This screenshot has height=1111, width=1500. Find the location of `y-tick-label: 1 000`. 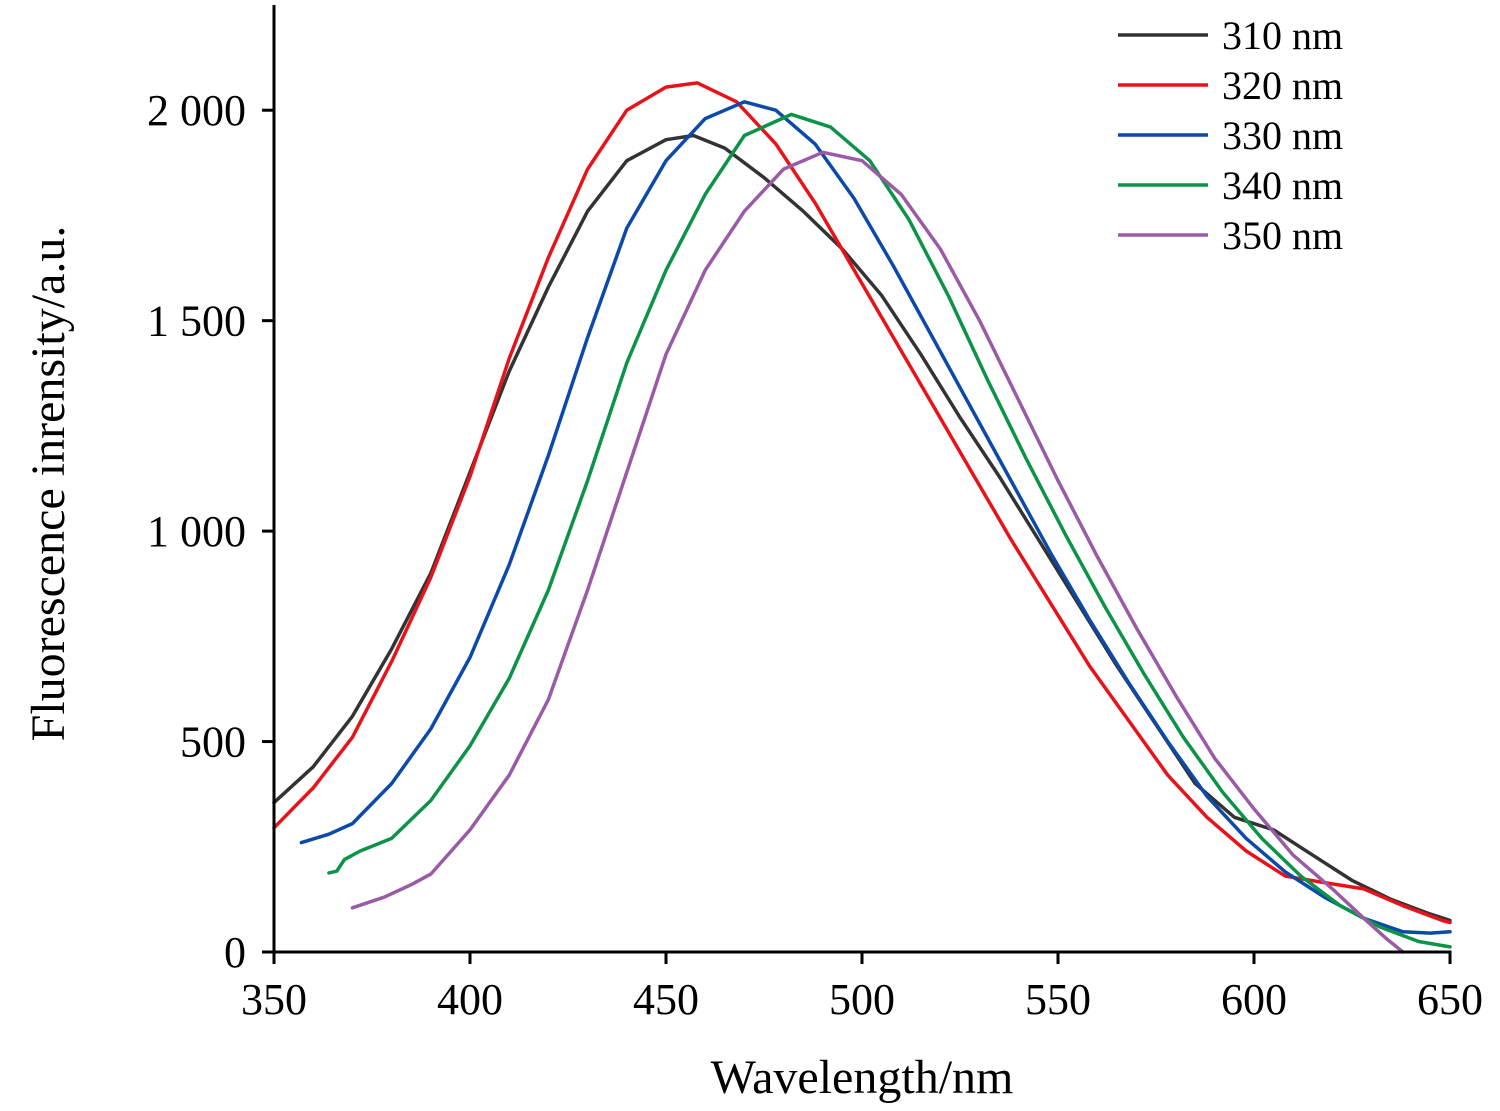

y-tick-label: 1 000 is located at coordinates (196, 531).